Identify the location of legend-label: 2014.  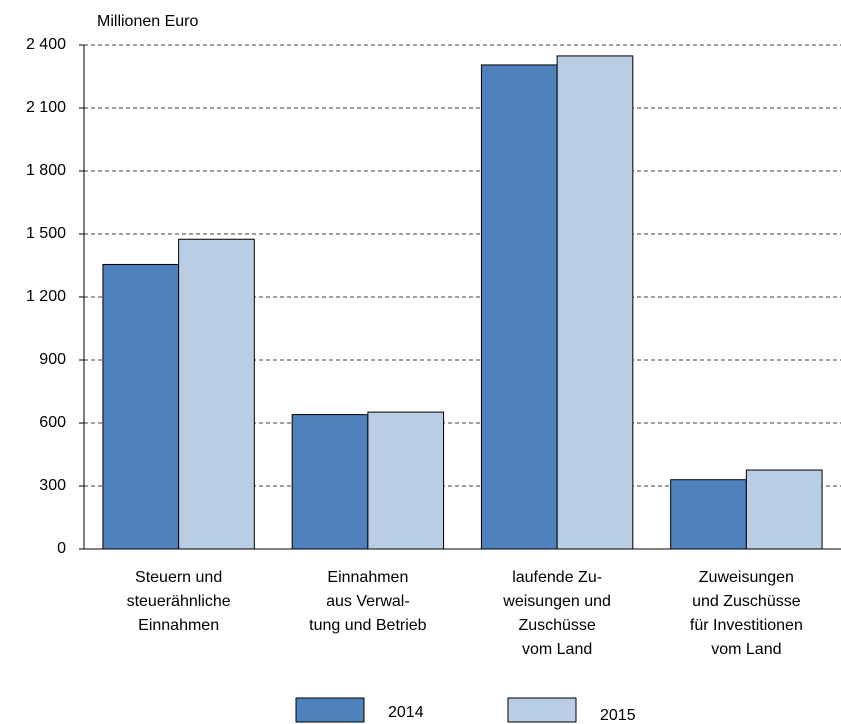
(406, 712).